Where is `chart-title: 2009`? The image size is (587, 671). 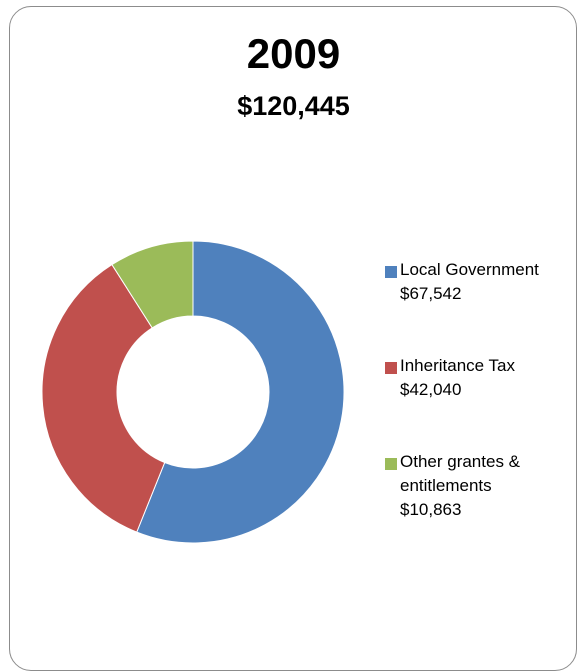 chart-title: 2009 is located at coordinates (293, 53).